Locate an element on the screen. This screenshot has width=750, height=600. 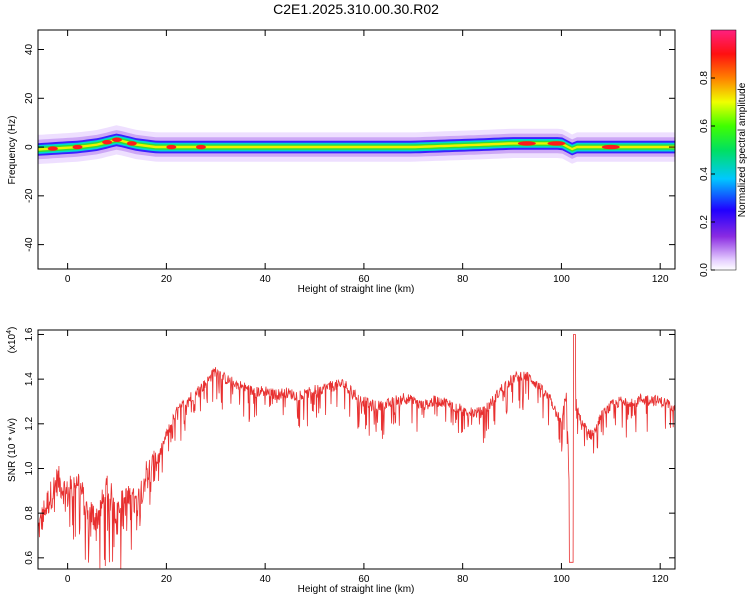
snr-x-tick-label: 20 is located at coordinates (167, 579).